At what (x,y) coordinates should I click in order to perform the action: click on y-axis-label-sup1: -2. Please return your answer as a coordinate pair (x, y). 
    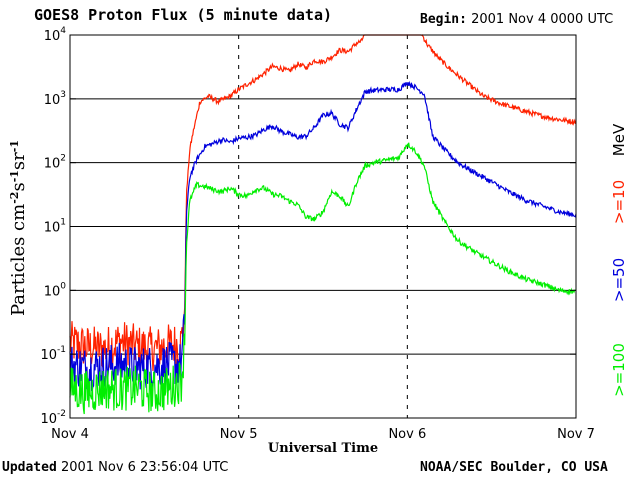
    Looking at the image, I should click on (14, 198).